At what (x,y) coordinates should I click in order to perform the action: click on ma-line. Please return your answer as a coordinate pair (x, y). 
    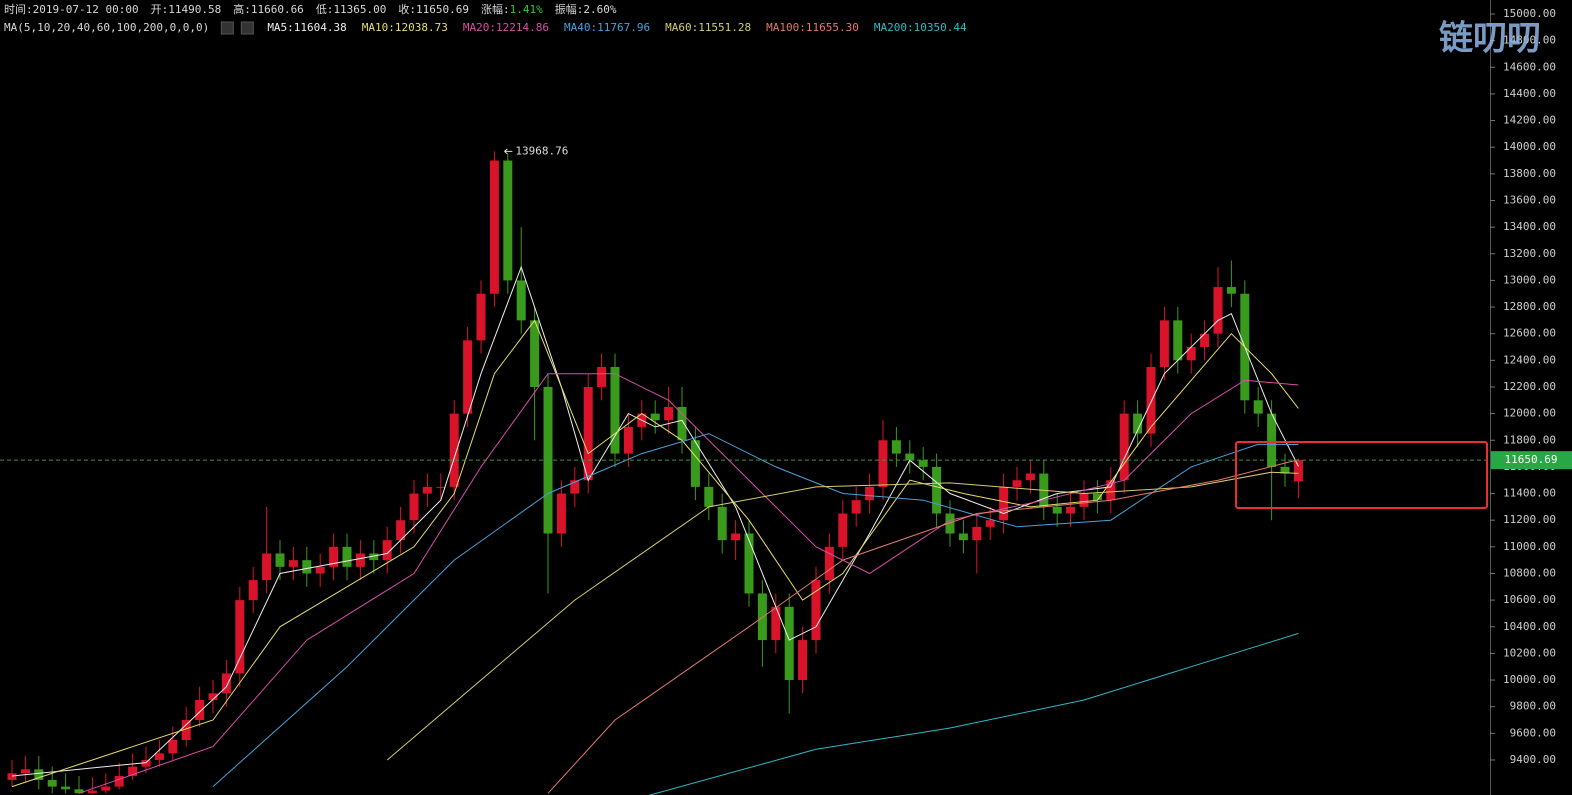
    Looking at the image, I should click on (973, 713).